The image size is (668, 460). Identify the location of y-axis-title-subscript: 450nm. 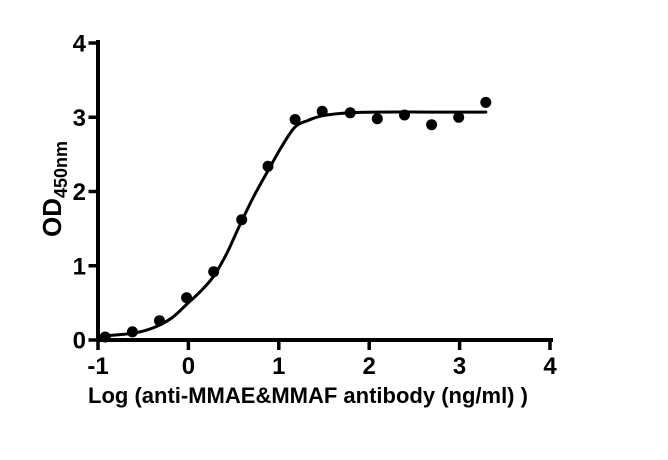
(61, 169).